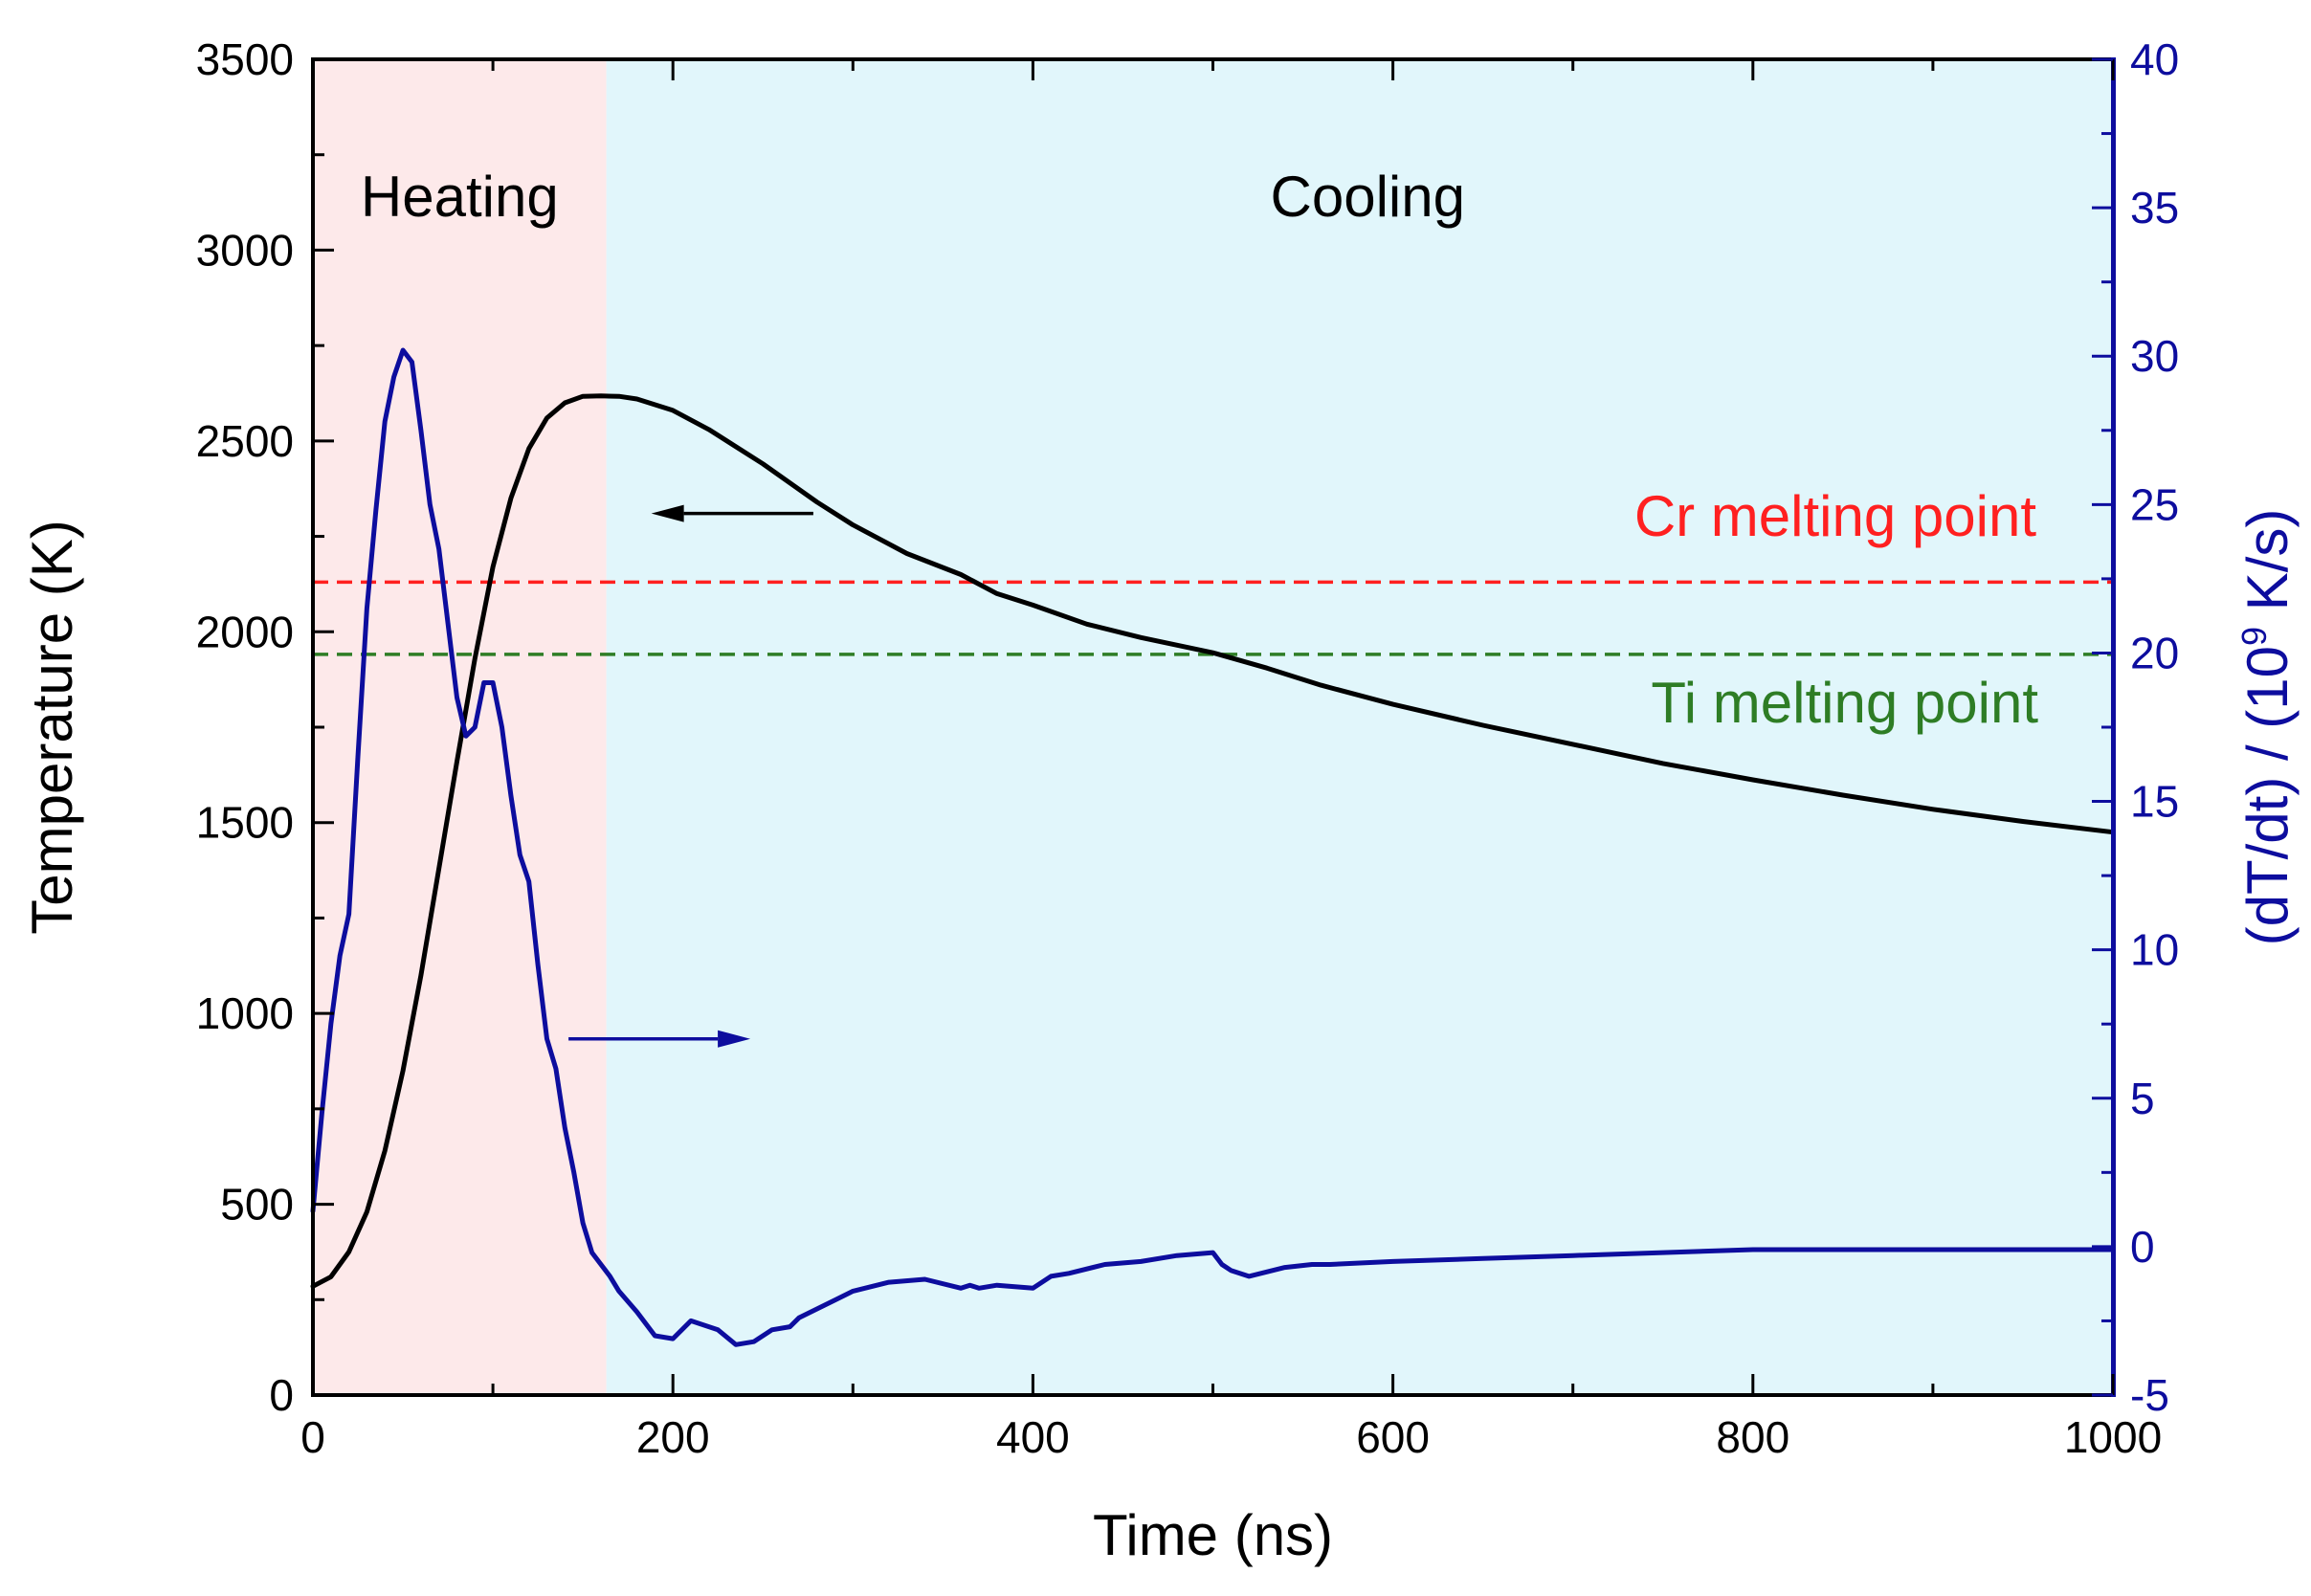 The image size is (2311, 1596). I want to click on cr-melting-point-label: Cr melting point, so click(1835, 516).